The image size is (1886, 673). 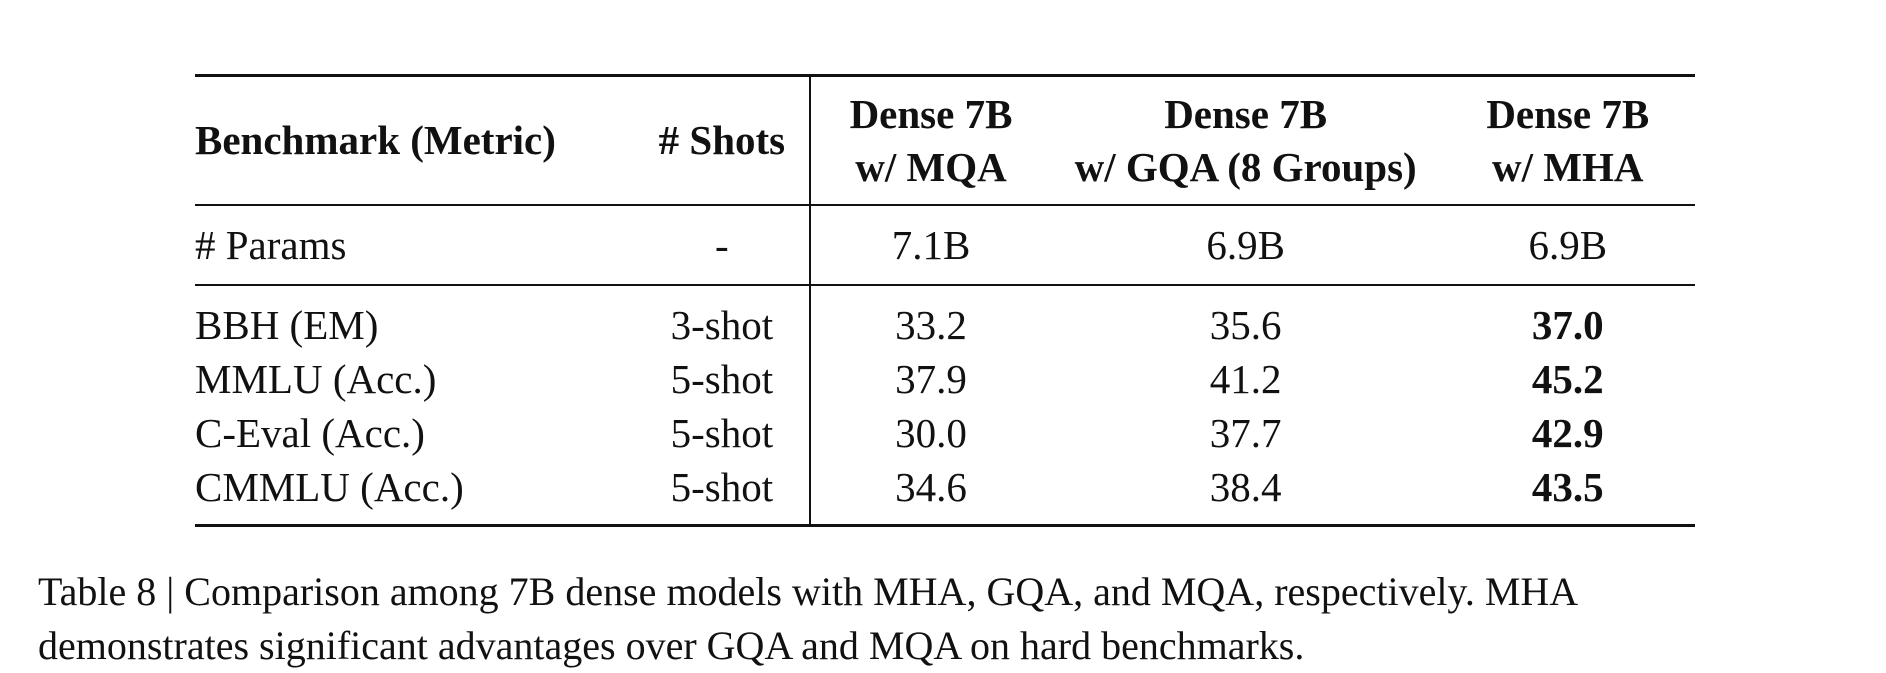 What do you see at coordinates (1245, 166) in the screenshot?
I see `header-model-gqa-line2: w/ GQA (8 Groups)` at bounding box center [1245, 166].